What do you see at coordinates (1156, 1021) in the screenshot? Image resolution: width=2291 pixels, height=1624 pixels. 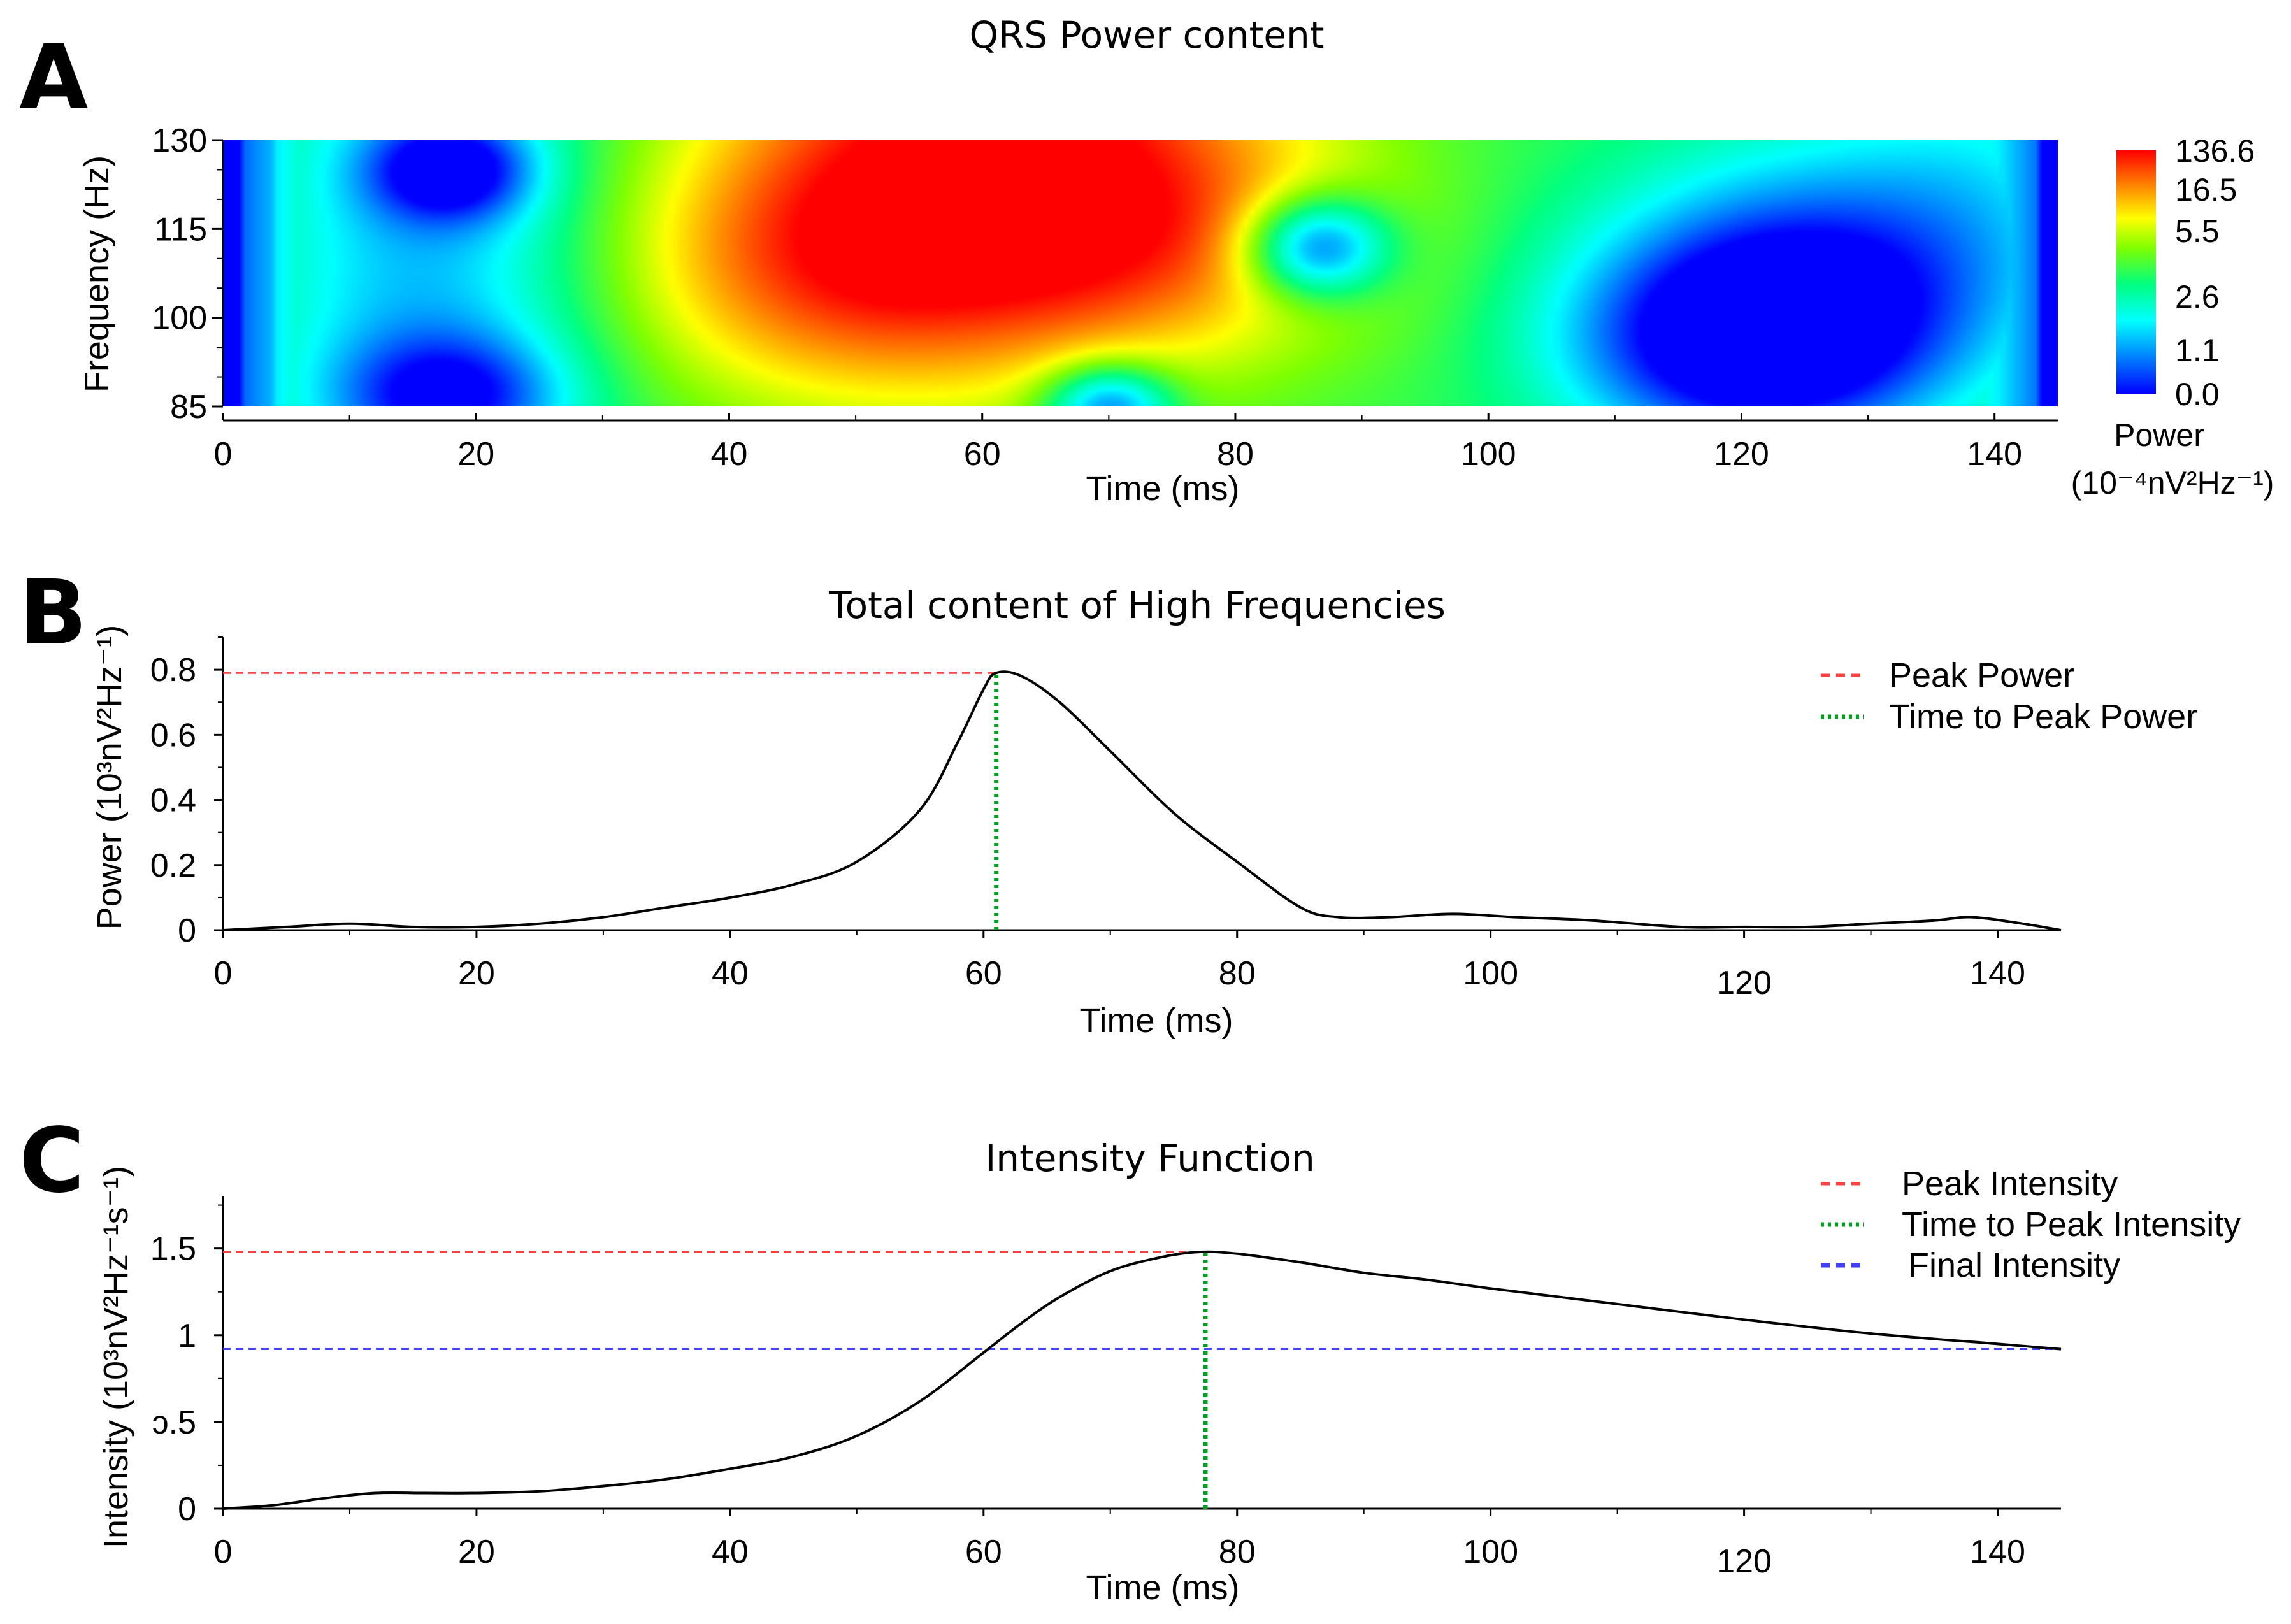 I see `x-axis-label-b: Time (ms)` at bounding box center [1156, 1021].